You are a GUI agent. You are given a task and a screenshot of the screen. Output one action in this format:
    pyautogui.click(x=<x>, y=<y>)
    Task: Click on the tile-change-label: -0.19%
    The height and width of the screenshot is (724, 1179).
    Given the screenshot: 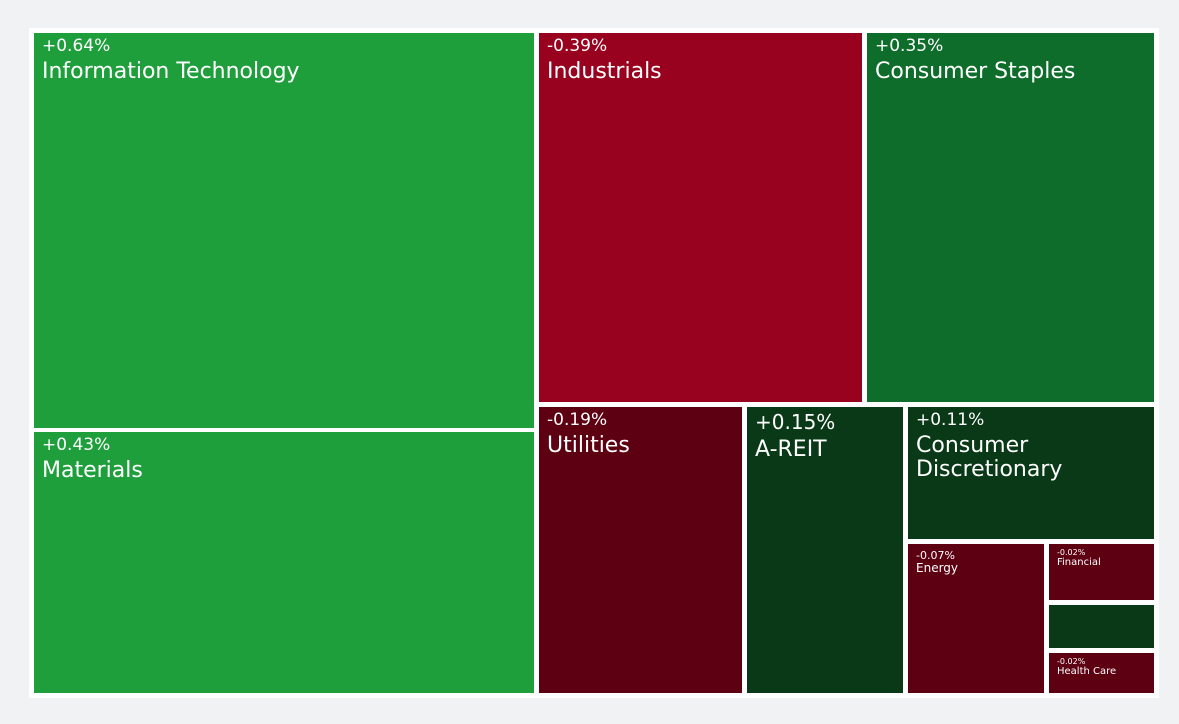 What is the action you would take?
    pyautogui.click(x=577, y=420)
    